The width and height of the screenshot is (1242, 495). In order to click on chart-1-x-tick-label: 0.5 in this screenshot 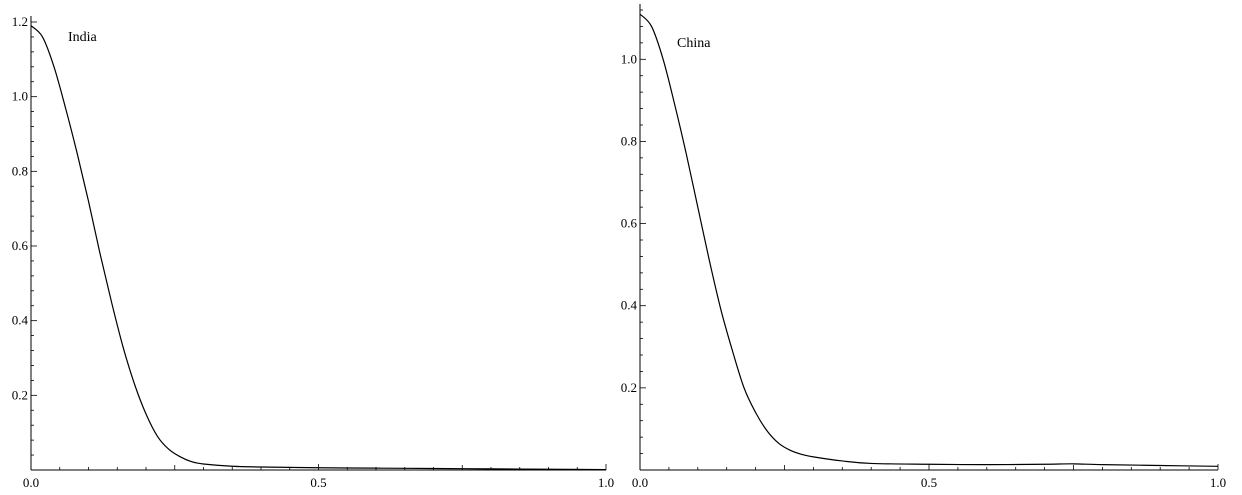, I will do `click(929, 482)`.